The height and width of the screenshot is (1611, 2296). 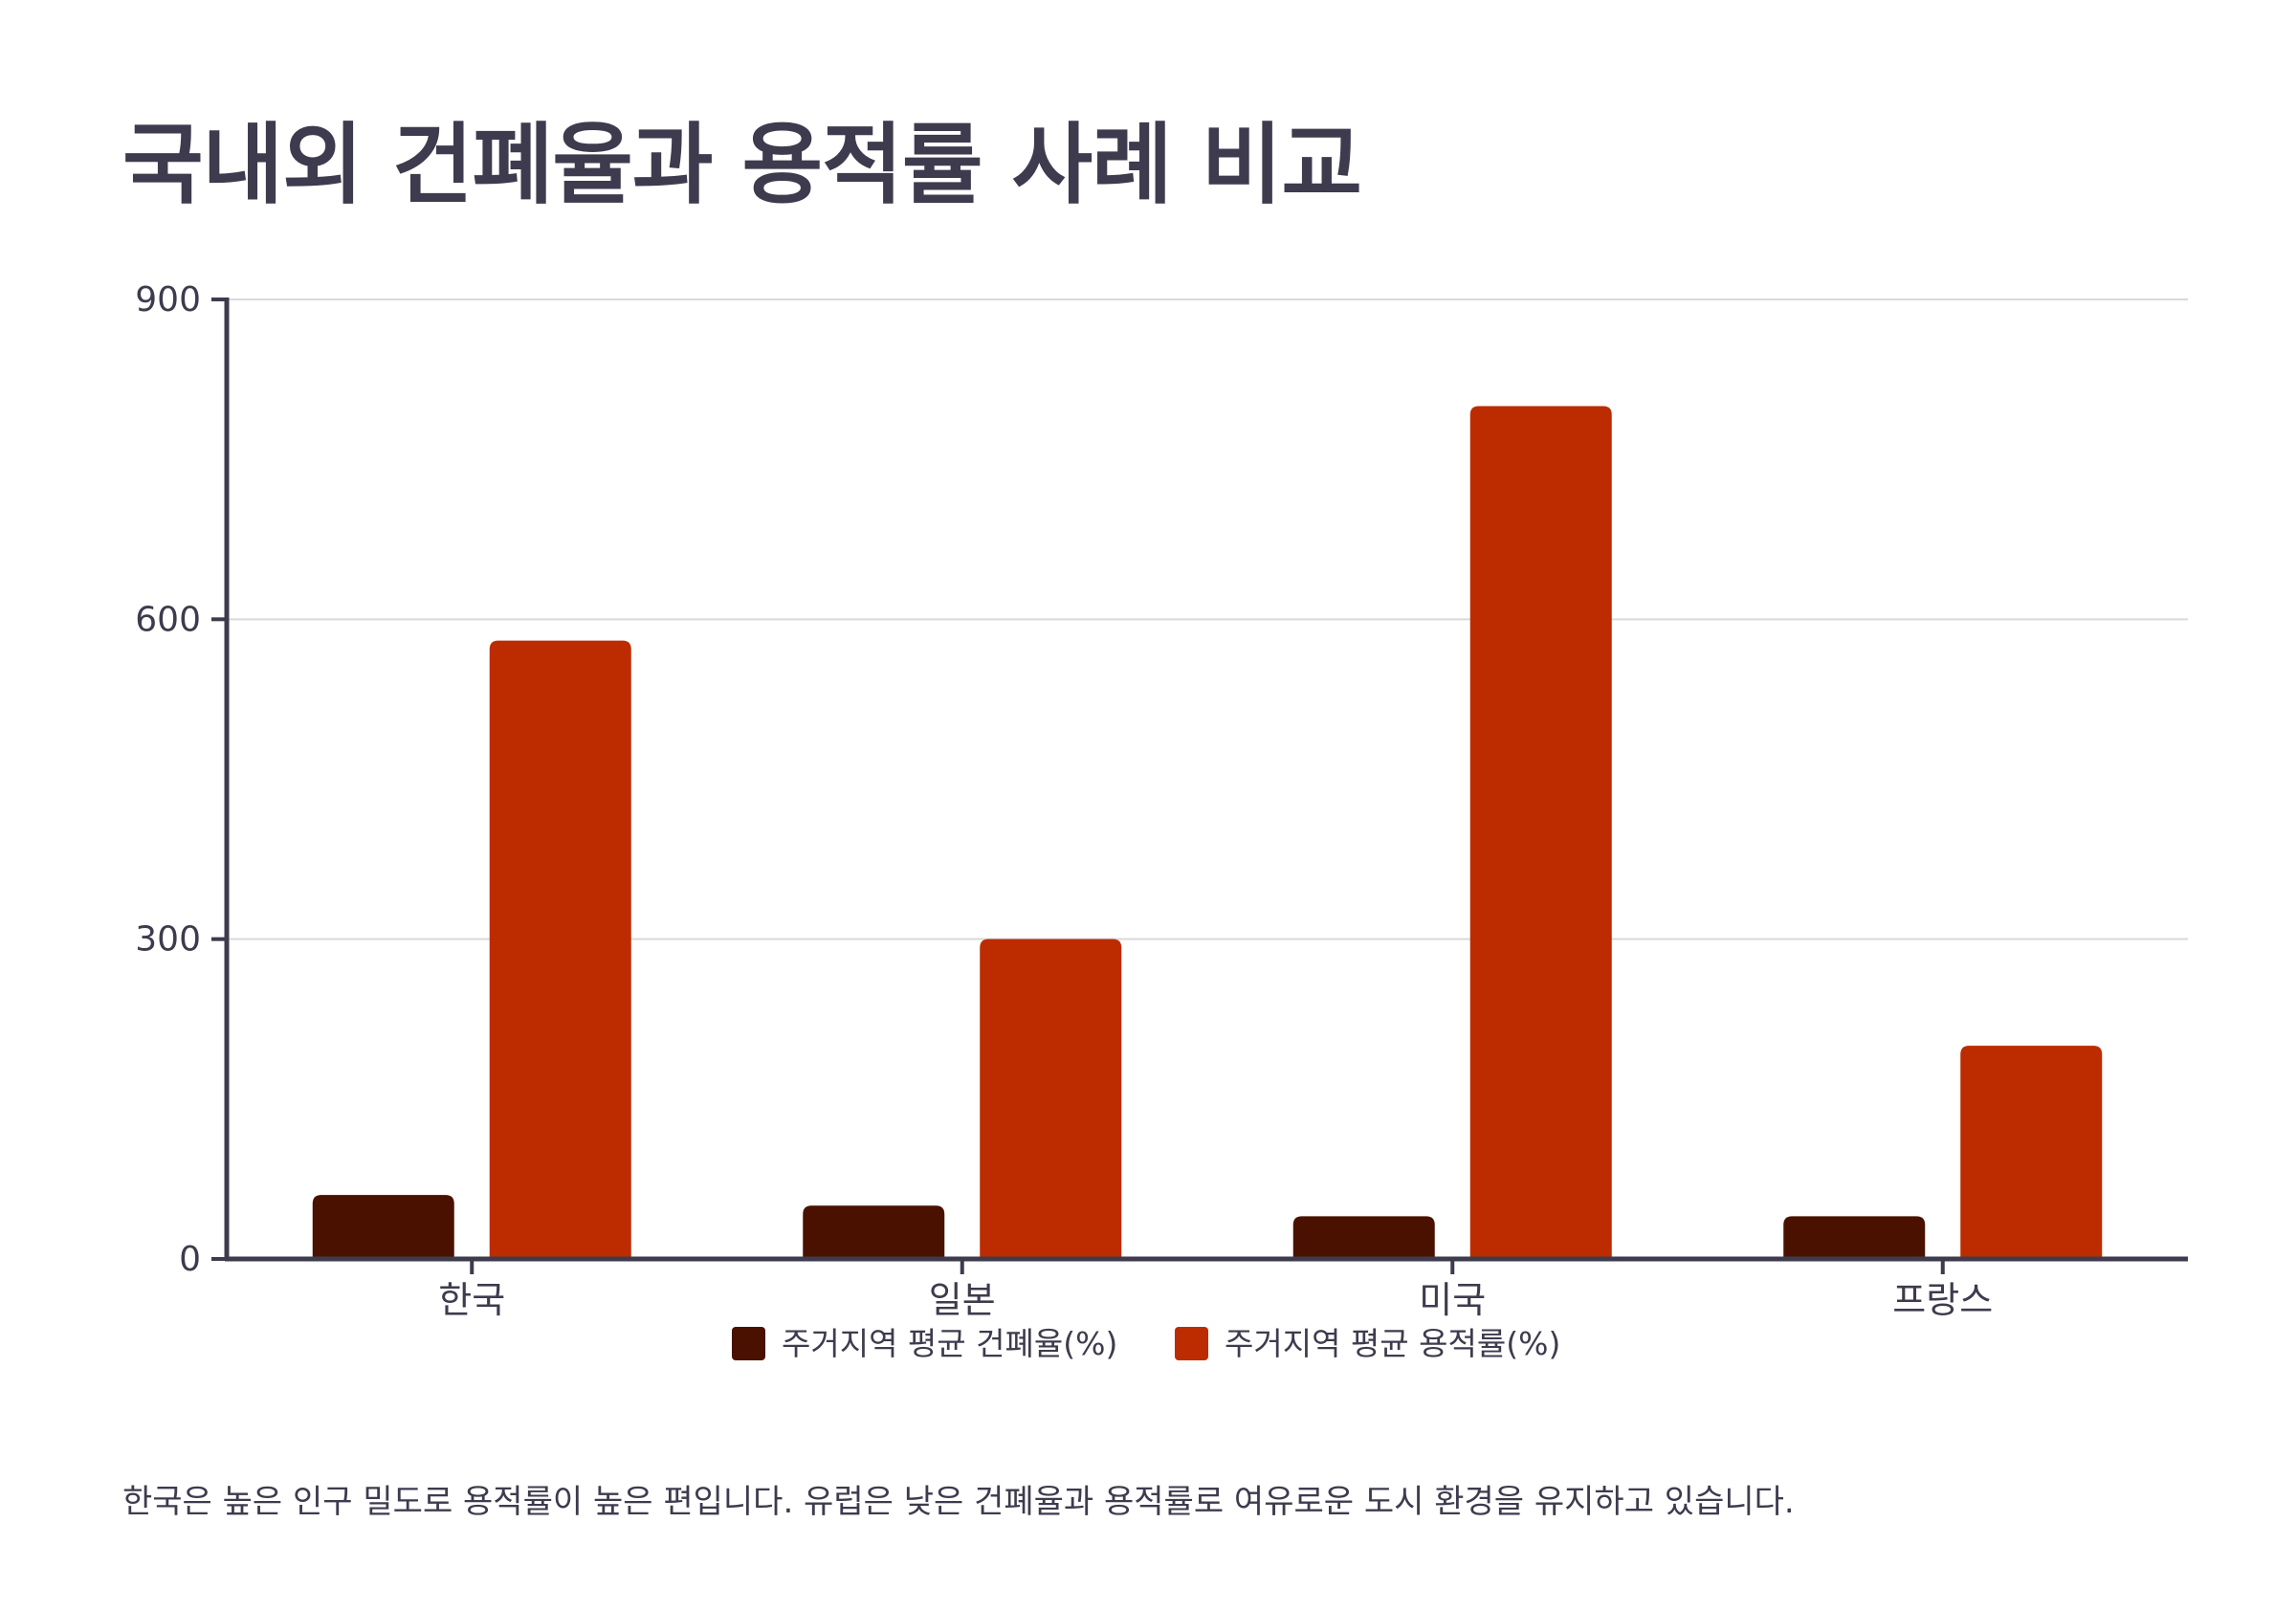 I want to click on y-tick-label: 600, so click(x=168, y=619).